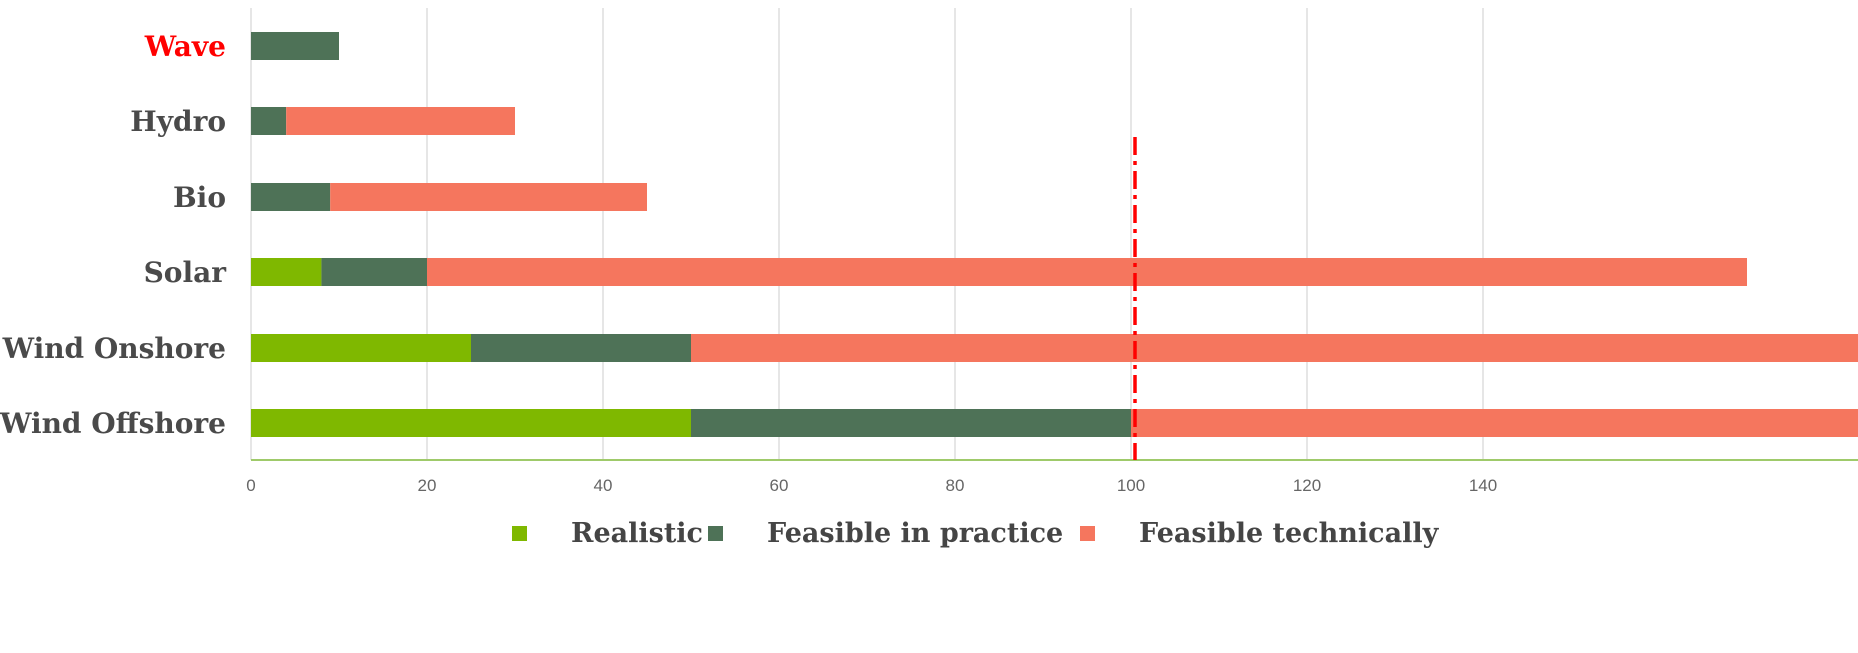  What do you see at coordinates (186, 272) in the screenshot?
I see `category-label: Solar` at bounding box center [186, 272].